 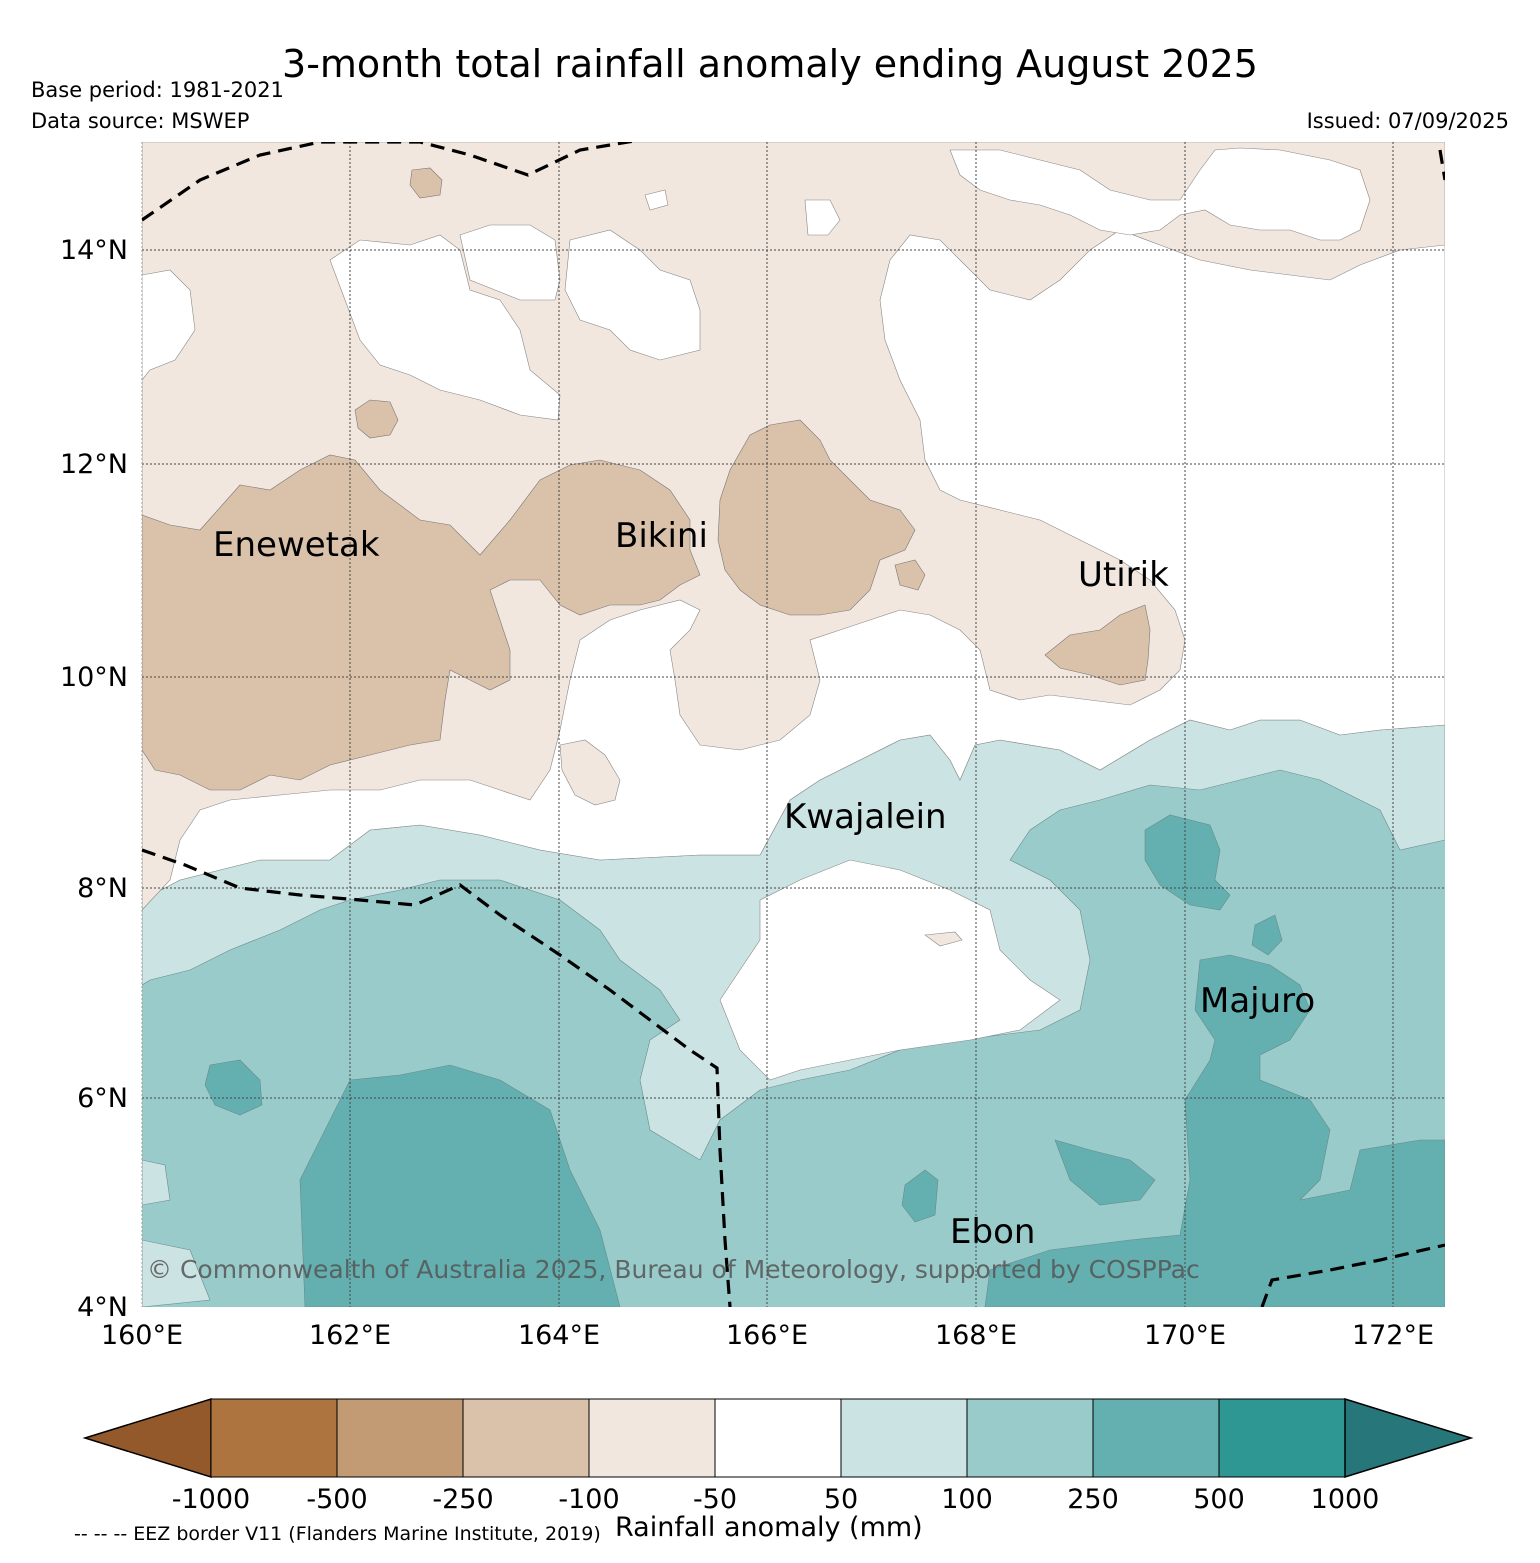 I want to click on issued-date: Issued: 07/09/2025, so click(x=1407, y=121).